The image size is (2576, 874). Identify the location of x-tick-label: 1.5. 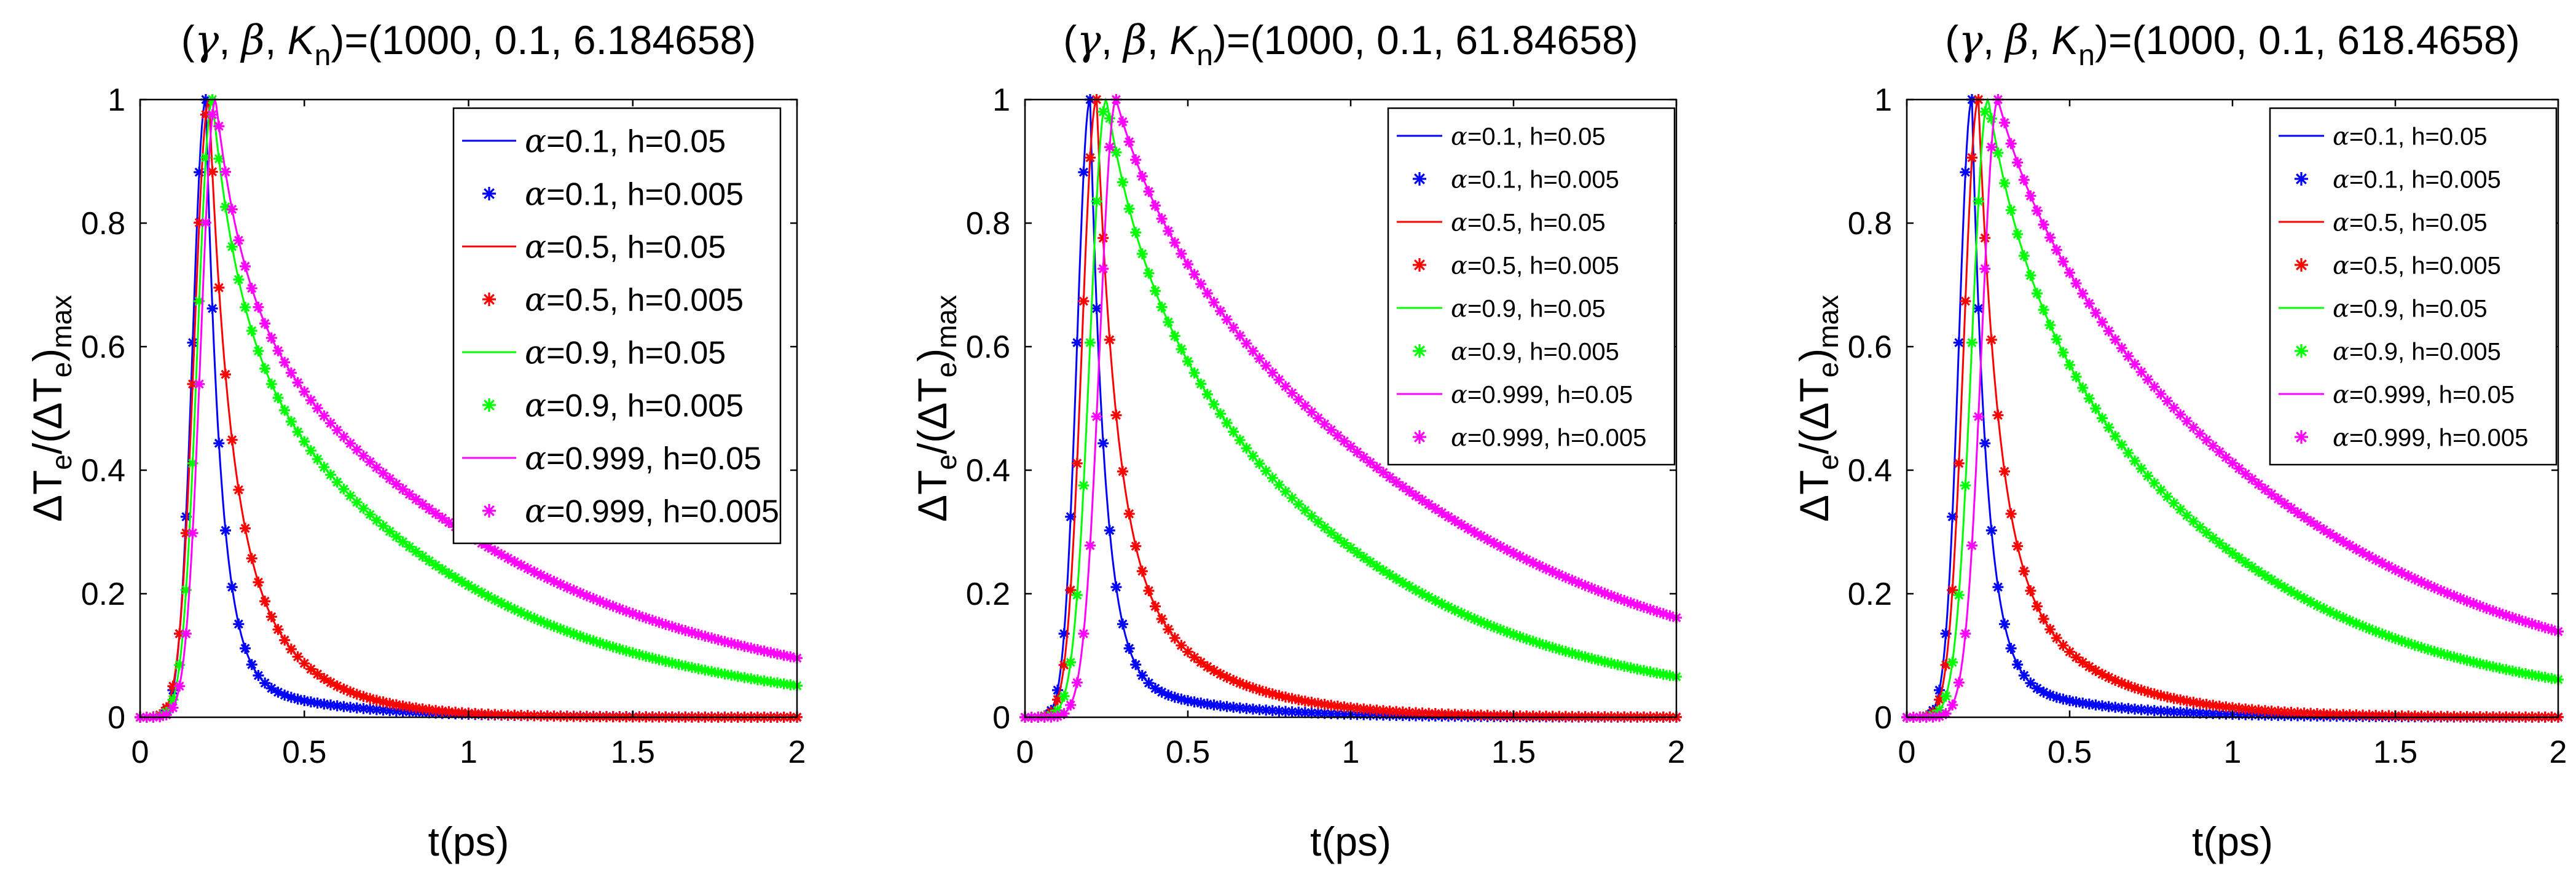
(1513, 752).